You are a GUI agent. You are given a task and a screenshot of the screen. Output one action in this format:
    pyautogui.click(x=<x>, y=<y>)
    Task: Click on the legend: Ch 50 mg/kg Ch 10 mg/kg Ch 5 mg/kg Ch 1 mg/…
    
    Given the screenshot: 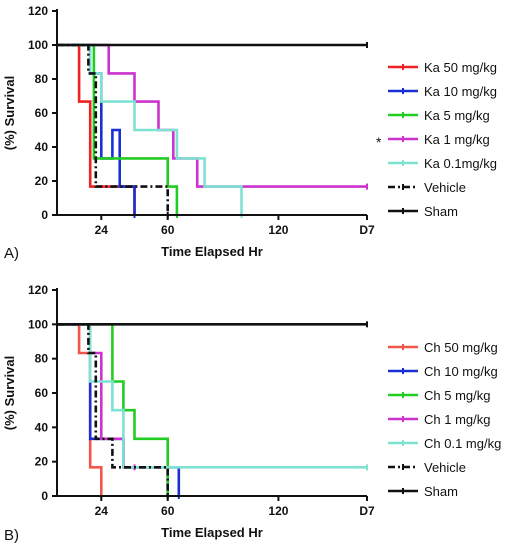 What is the action you would take?
    pyautogui.click(x=444, y=419)
    